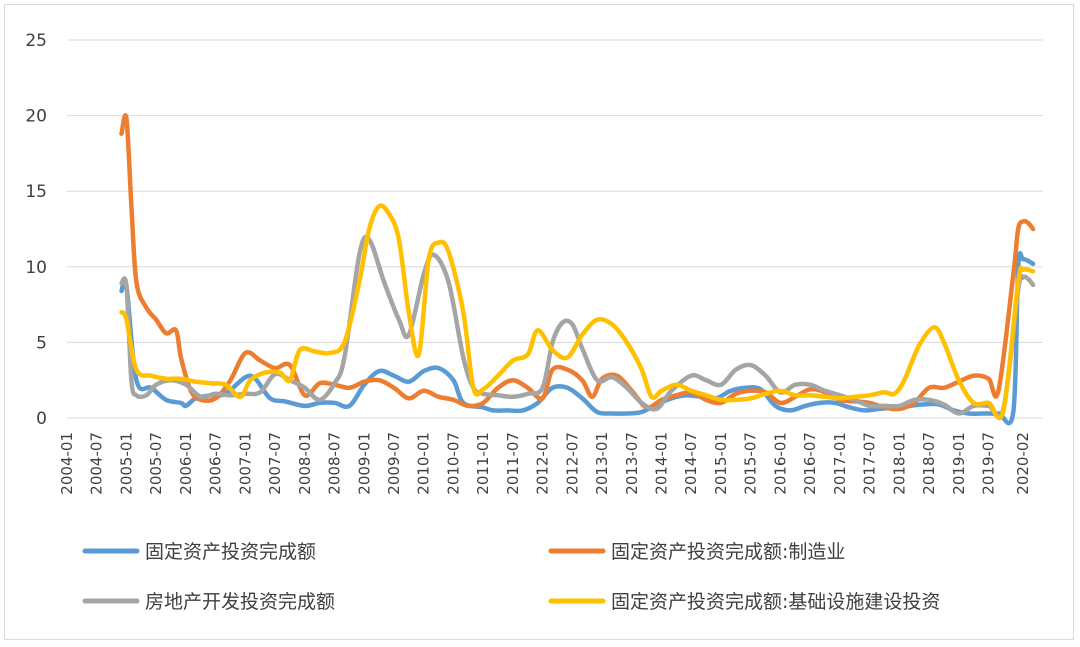  Describe the element at coordinates (602, 463) in the screenshot. I see `x-tick-label: 2013-01` at that location.